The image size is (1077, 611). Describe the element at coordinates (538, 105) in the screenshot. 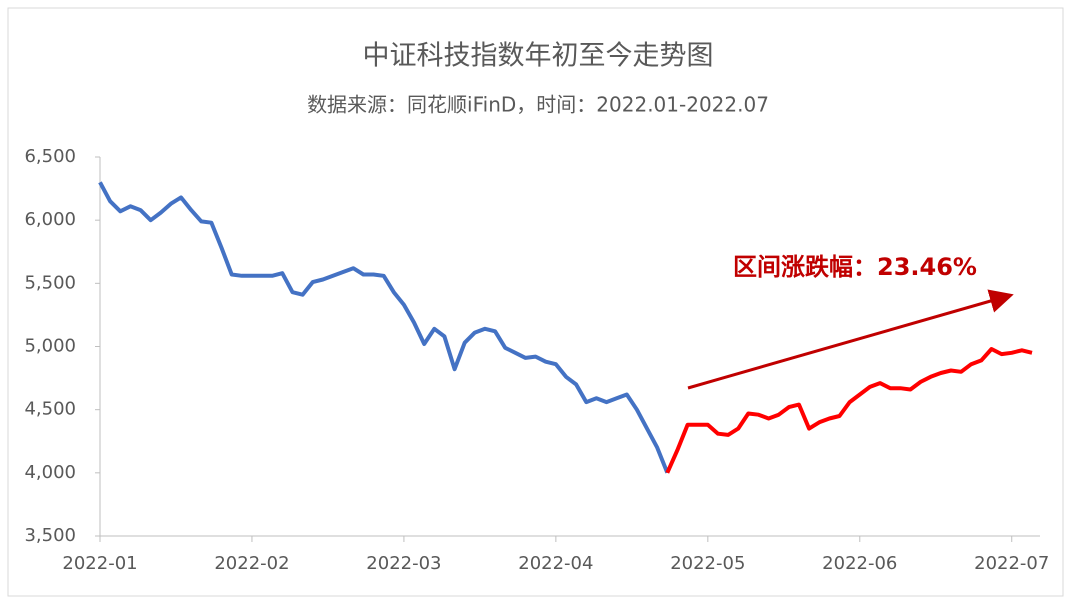

I see `chart-subtitle: 数据来源：同花顺iFinD，时间：2022.01-2022.07` at that location.